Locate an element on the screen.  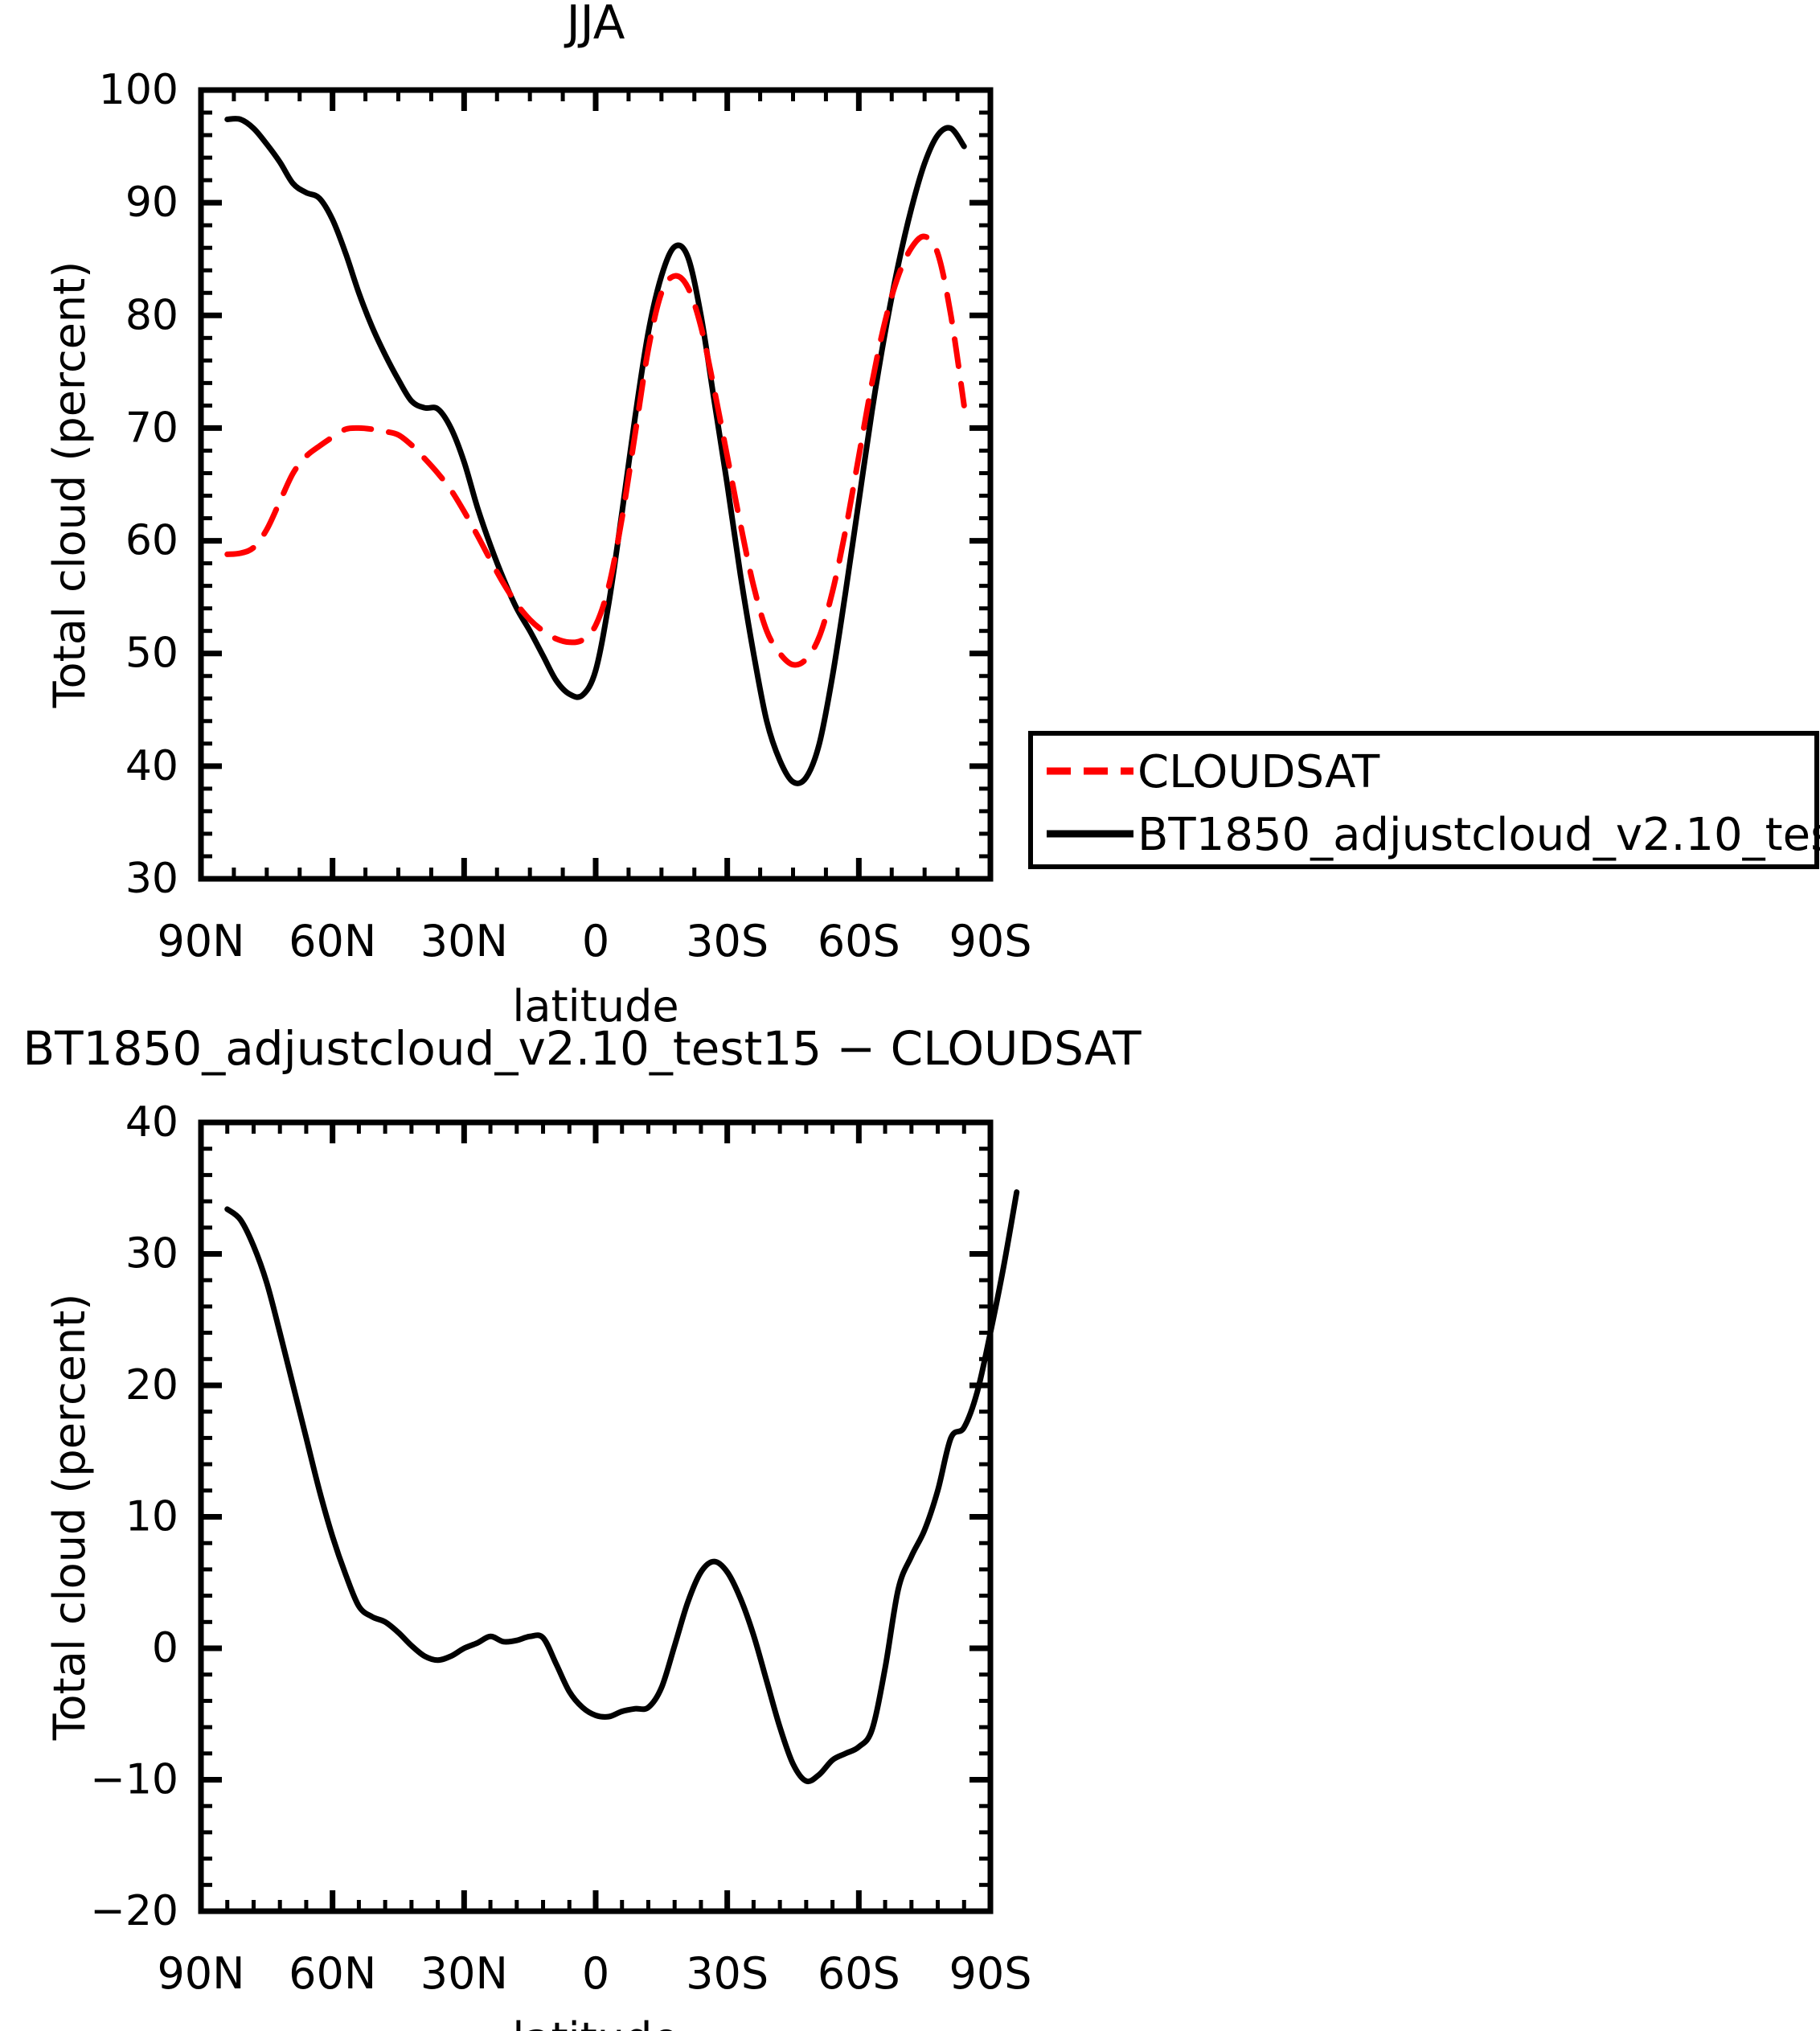
series-line-cloudsat is located at coordinates (595, 450).